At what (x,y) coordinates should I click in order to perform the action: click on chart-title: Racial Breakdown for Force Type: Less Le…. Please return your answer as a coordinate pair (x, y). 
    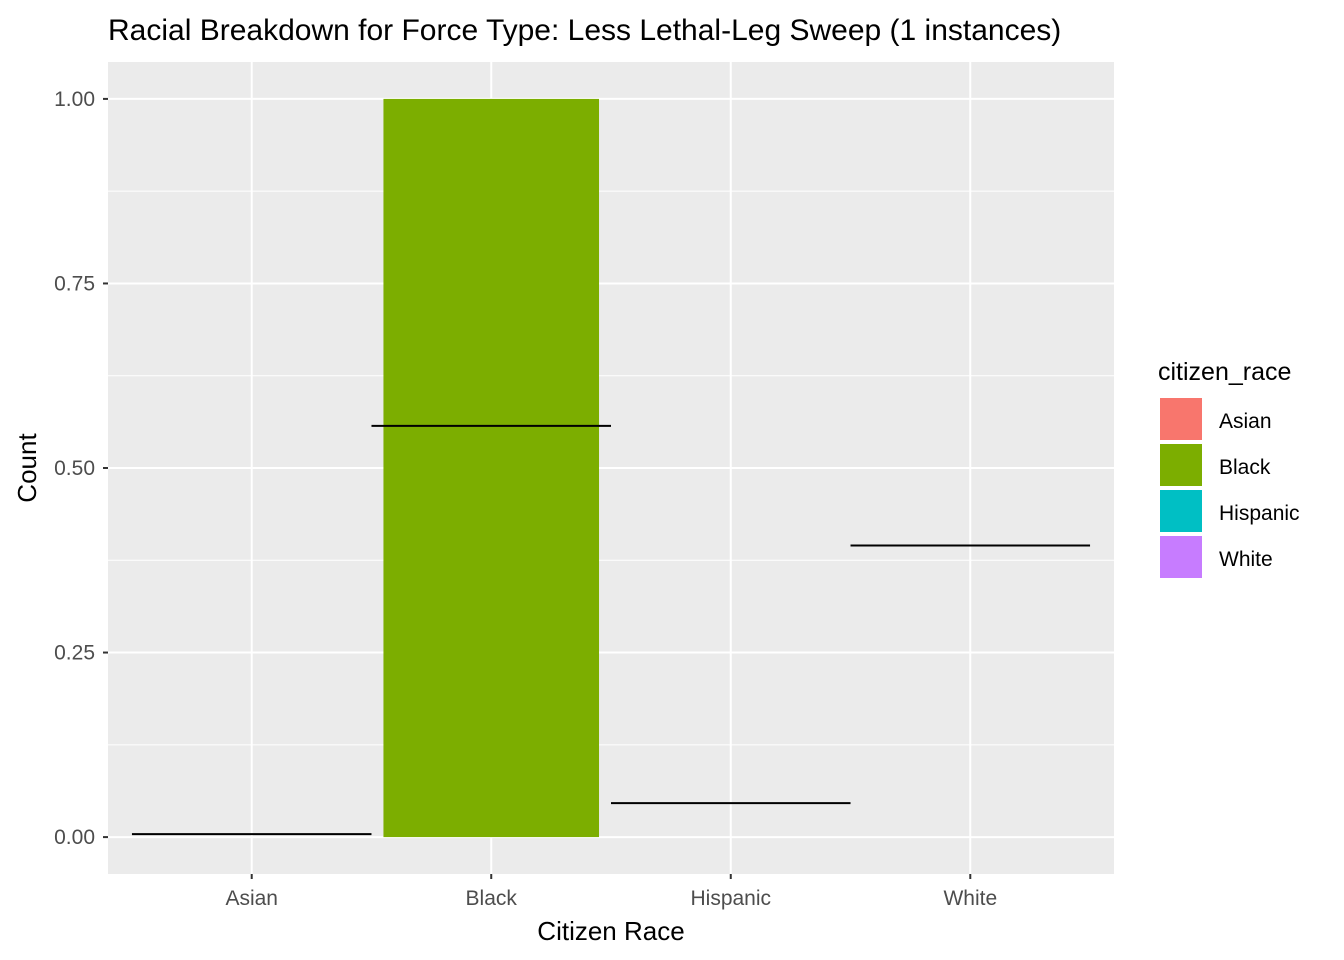
    Looking at the image, I should click on (584, 30).